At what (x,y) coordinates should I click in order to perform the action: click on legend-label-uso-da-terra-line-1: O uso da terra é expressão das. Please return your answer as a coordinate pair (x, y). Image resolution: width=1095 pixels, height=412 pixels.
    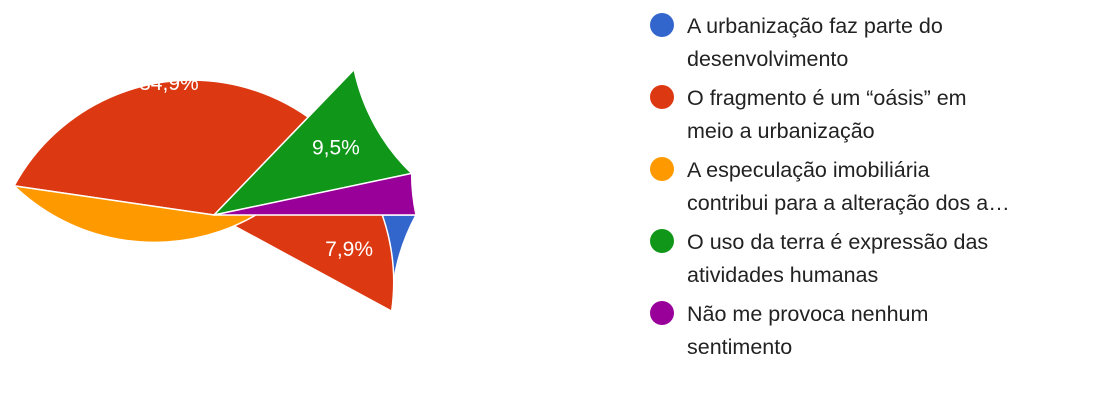
    Looking at the image, I should click on (838, 242).